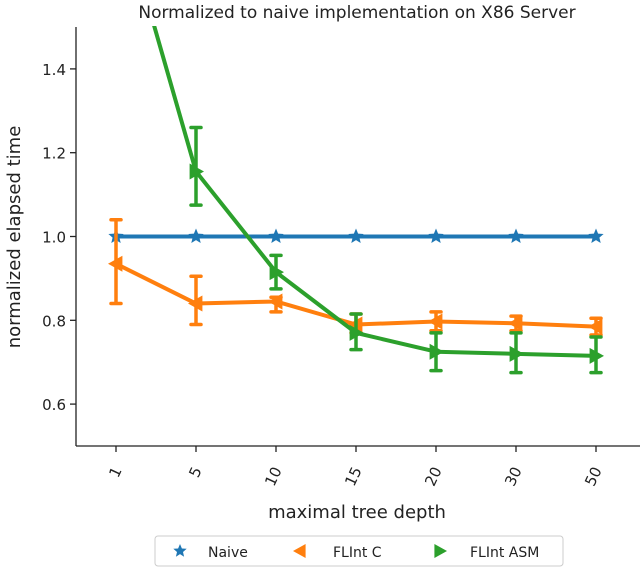  I want to click on x-tick-label: 5, so click(195, 472).